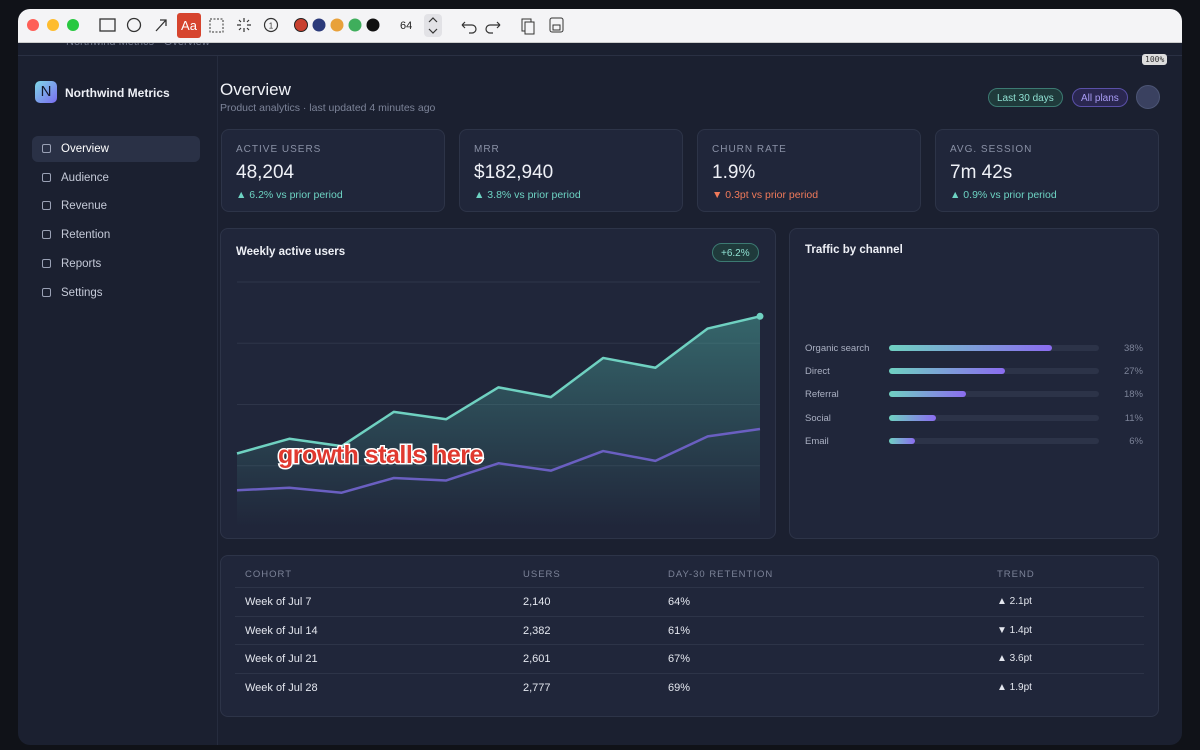 This screenshot has height=750, width=1200. I want to click on divider, so click(600, 55).